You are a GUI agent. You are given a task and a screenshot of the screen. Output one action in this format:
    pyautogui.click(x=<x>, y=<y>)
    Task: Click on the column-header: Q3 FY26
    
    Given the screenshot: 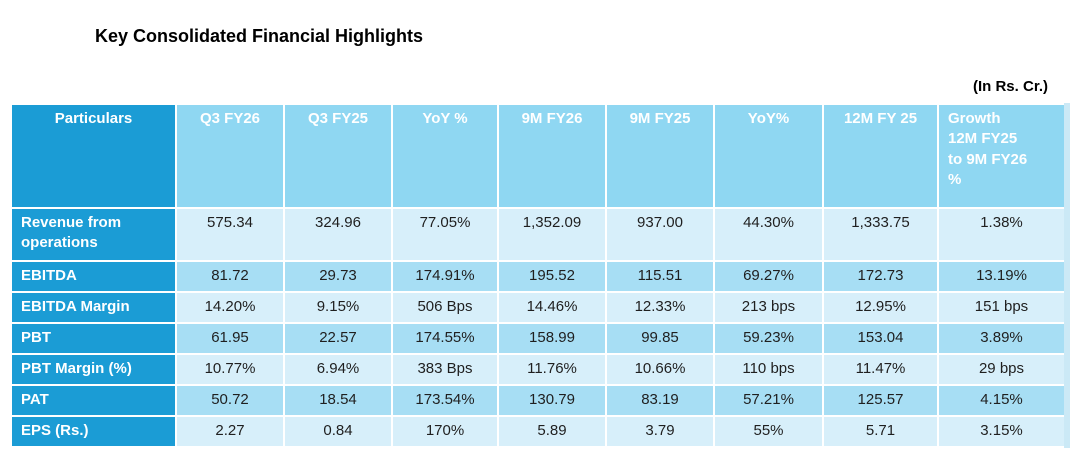 What is the action you would take?
    pyautogui.click(x=230, y=156)
    